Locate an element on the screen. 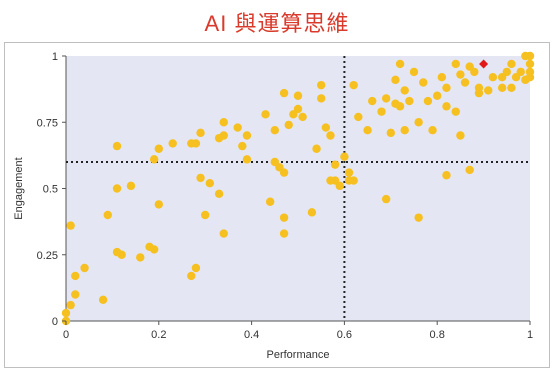 The height and width of the screenshot is (374, 554). y-tick-label: 0 is located at coordinates (55, 322).